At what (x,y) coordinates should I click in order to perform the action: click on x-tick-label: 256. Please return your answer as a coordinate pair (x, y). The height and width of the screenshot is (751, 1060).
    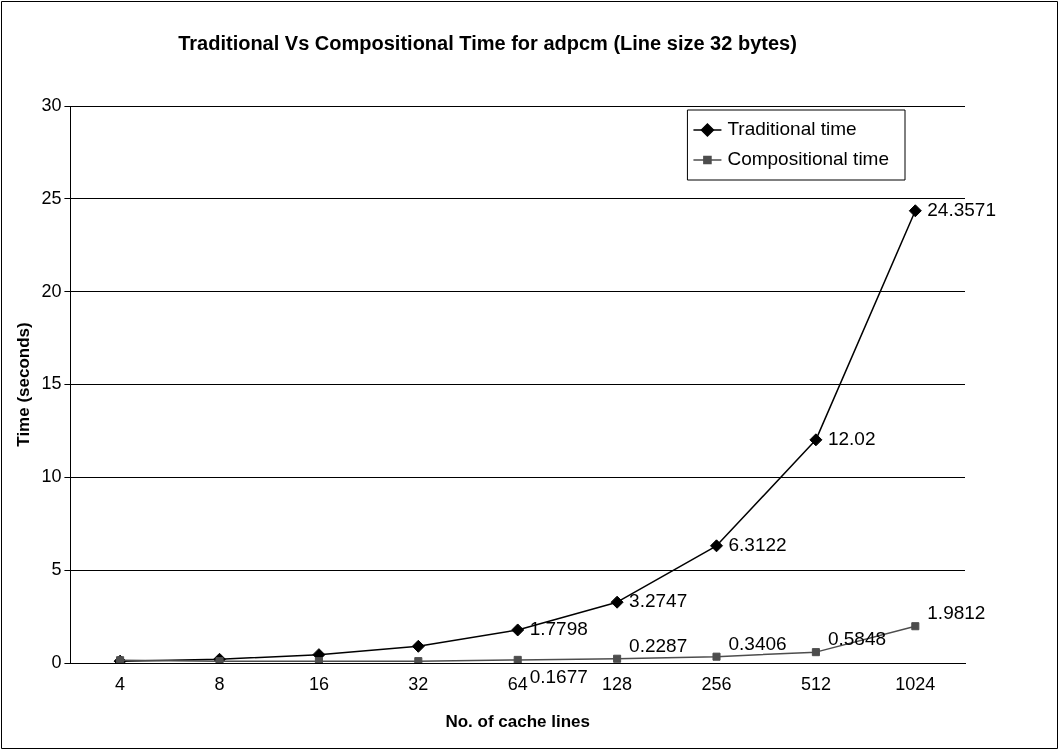
    Looking at the image, I should click on (716, 683).